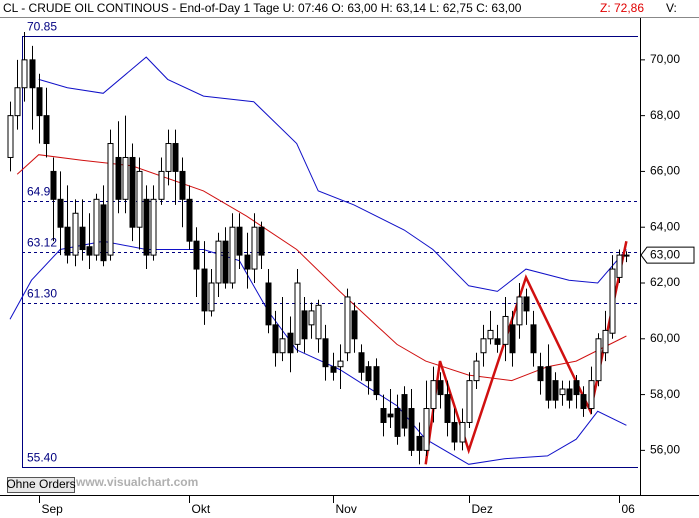 The height and width of the screenshot is (518, 699). I want to click on level-label: 55.40, so click(42, 458).